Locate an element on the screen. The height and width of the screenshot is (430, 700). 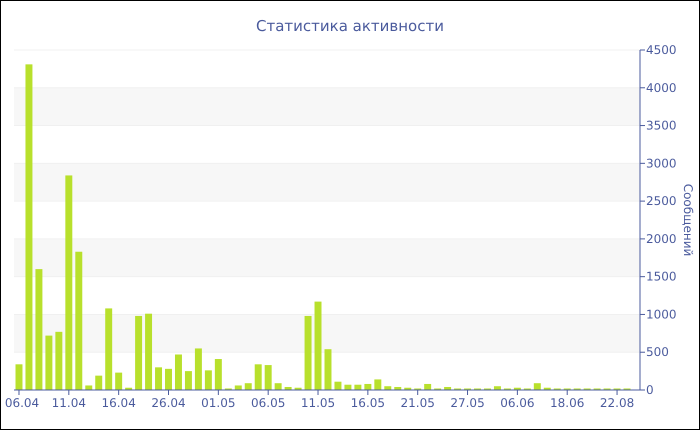
x-tick-label: 27.05 is located at coordinates (467, 403).